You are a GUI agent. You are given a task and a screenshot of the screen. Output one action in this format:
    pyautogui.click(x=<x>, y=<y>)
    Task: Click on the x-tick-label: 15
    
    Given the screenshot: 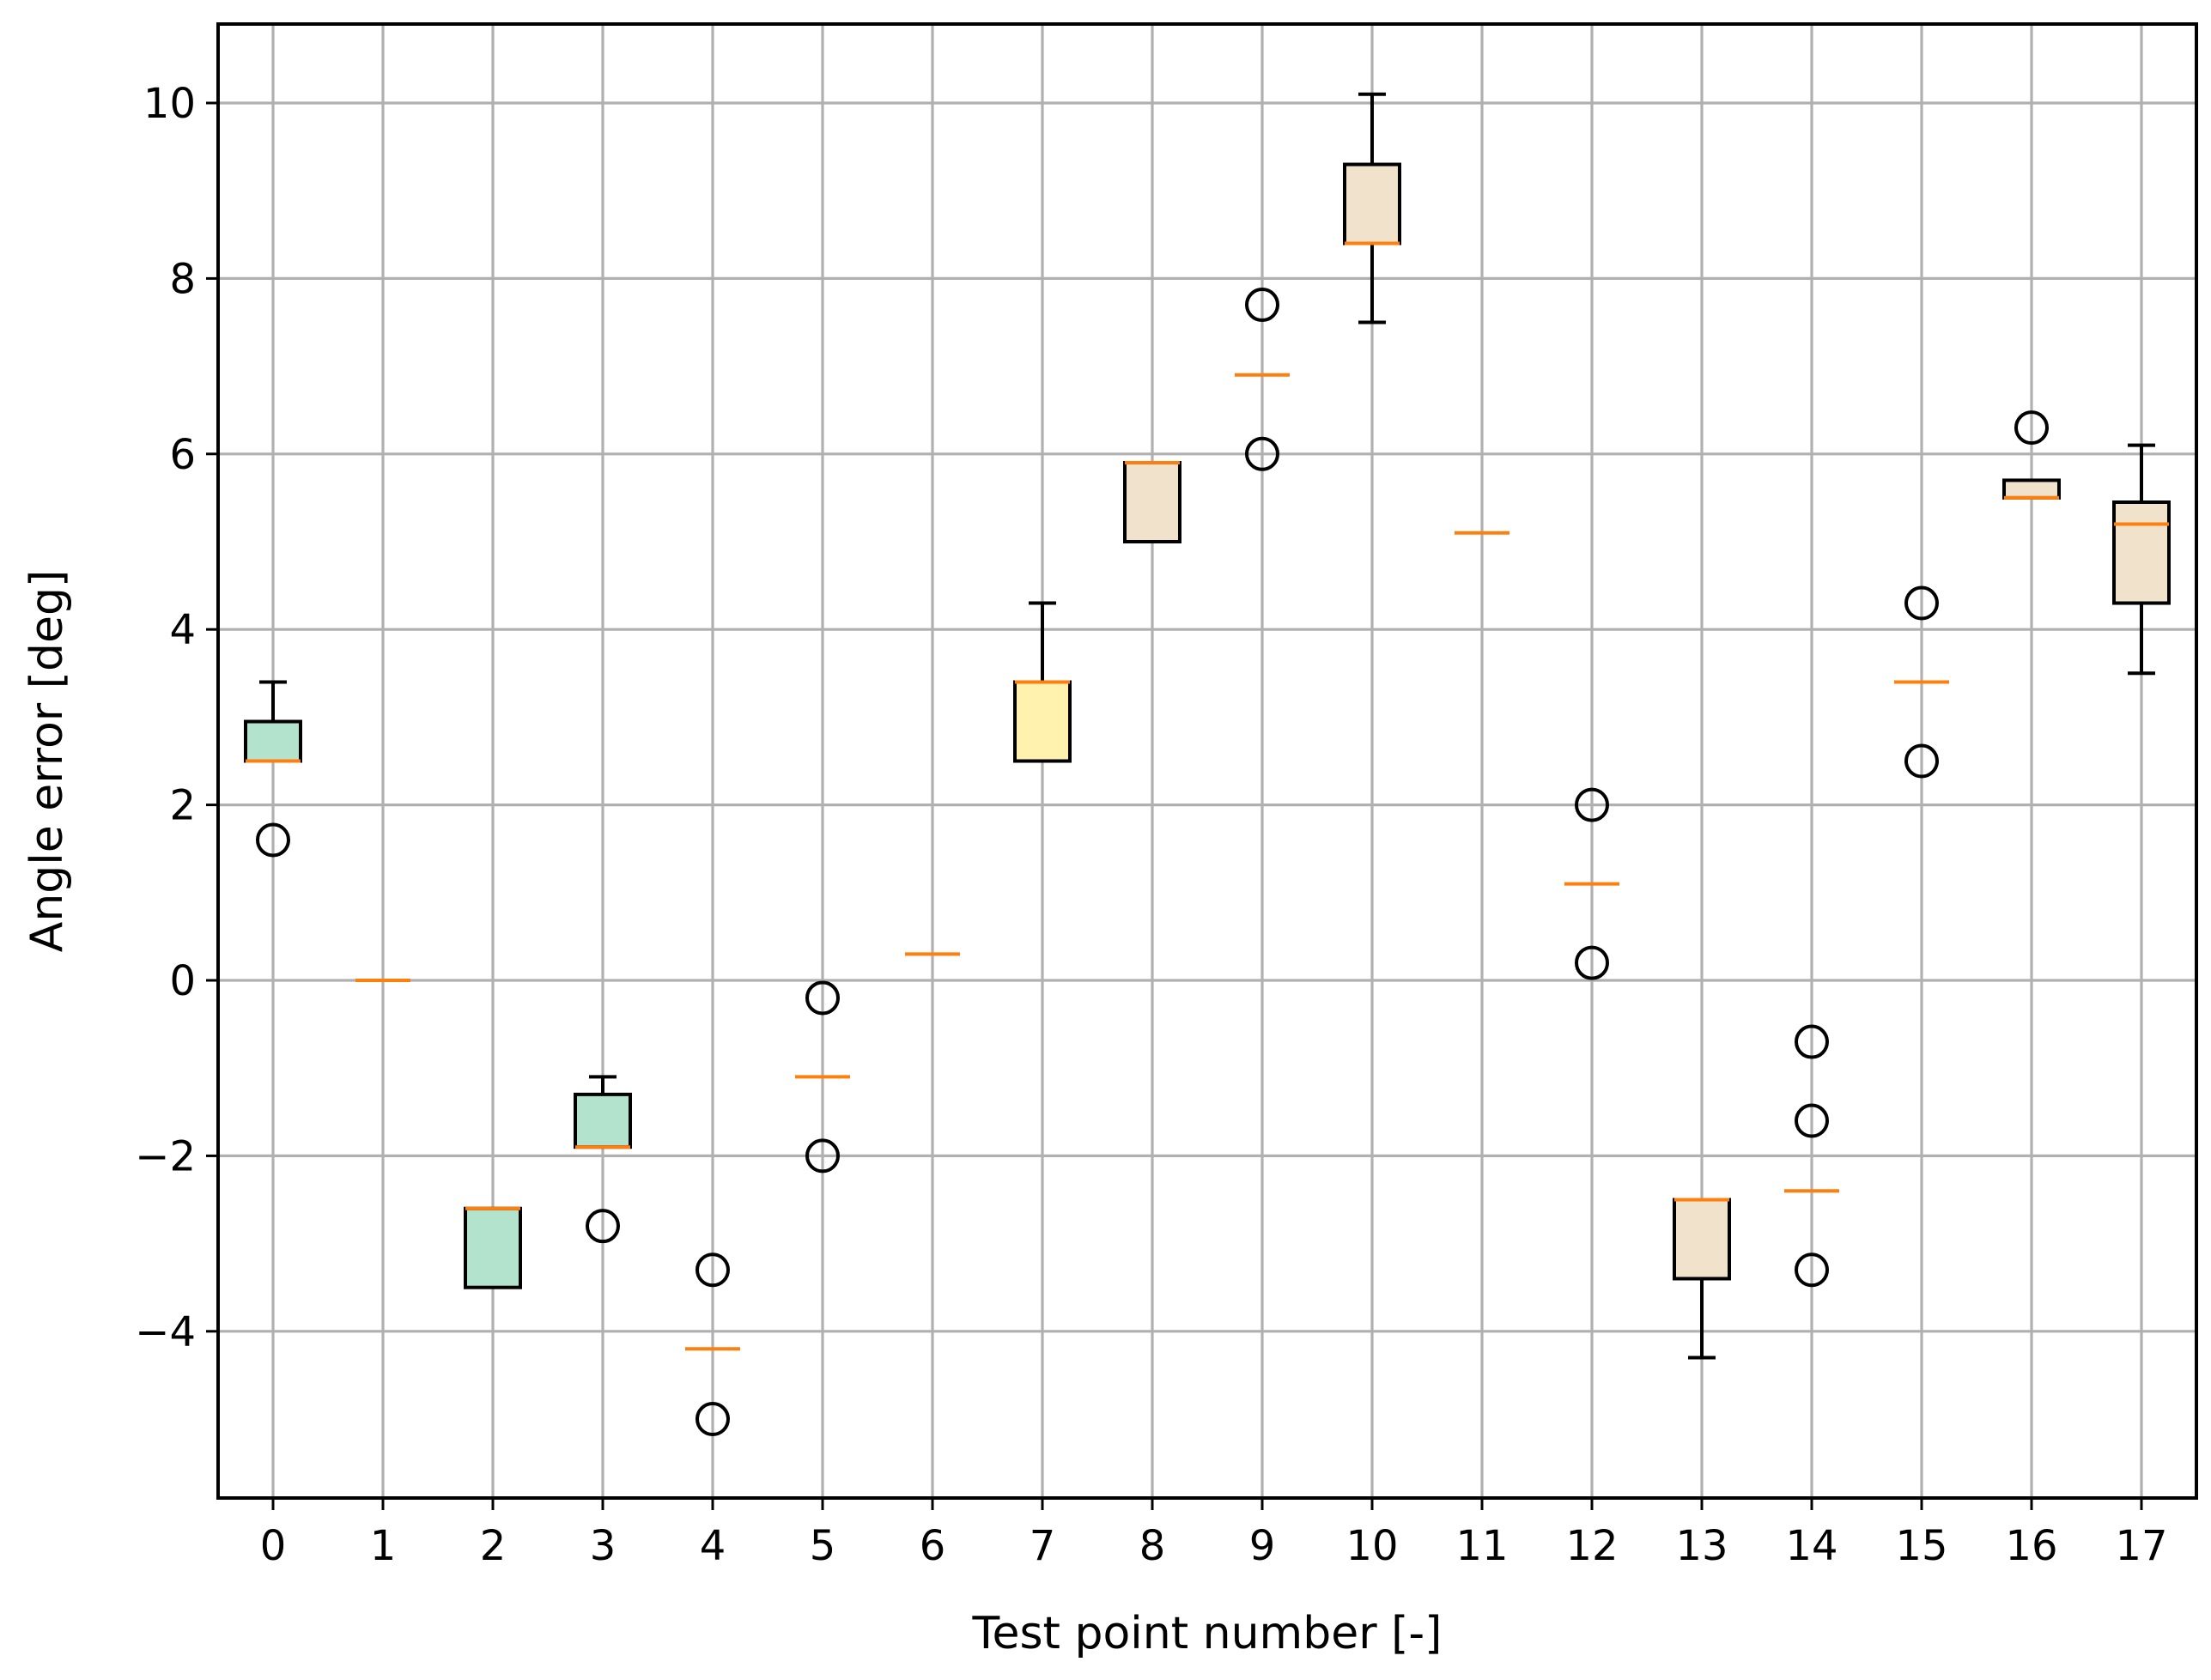 What is the action you would take?
    pyautogui.click(x=1921, y=1546)
    